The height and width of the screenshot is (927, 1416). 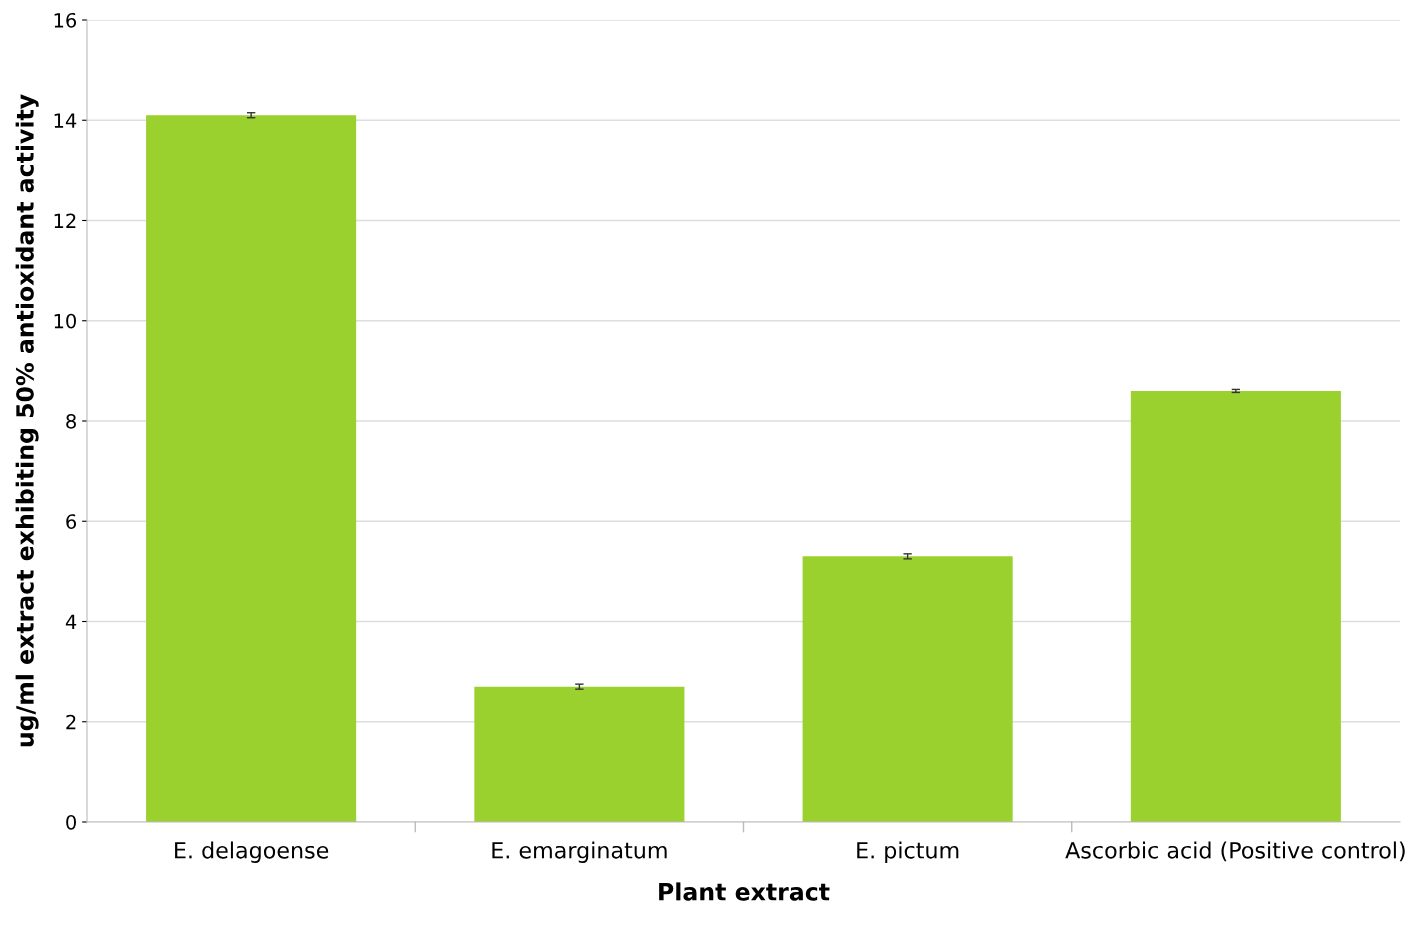 What do you see at coordinates (65, 120) in the screenshot?
I see `y-tick-label: 14` at bounding box center [65, 120].